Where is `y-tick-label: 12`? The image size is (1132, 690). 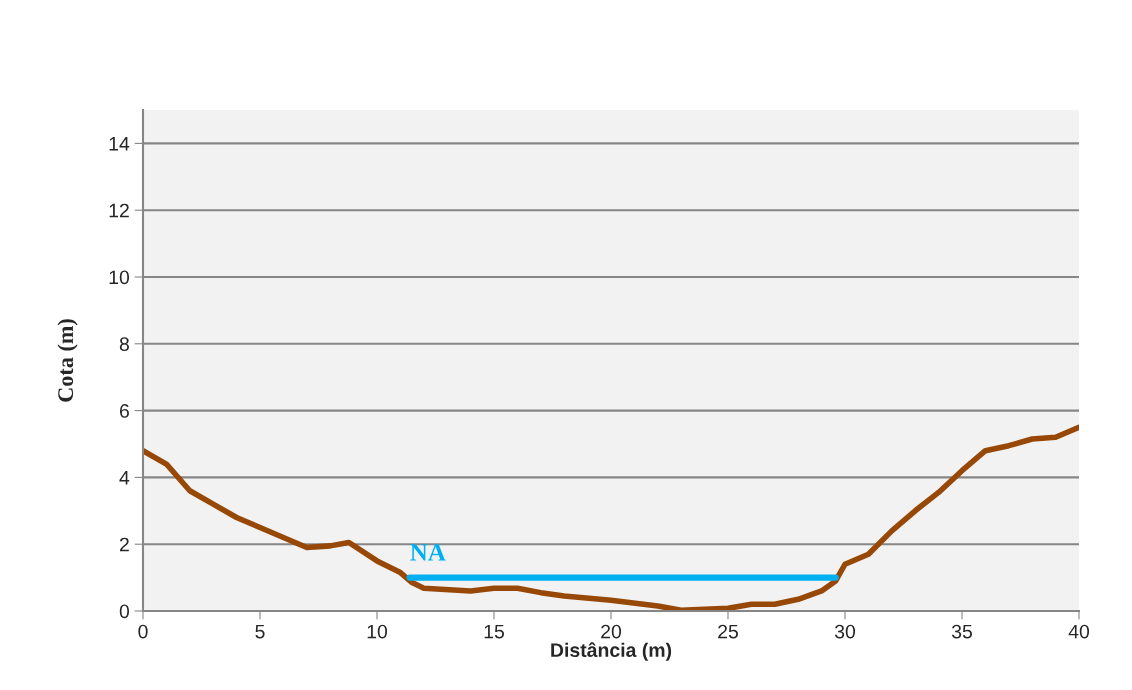
y-tick-label: 12 is located at coordinates (119, 210).